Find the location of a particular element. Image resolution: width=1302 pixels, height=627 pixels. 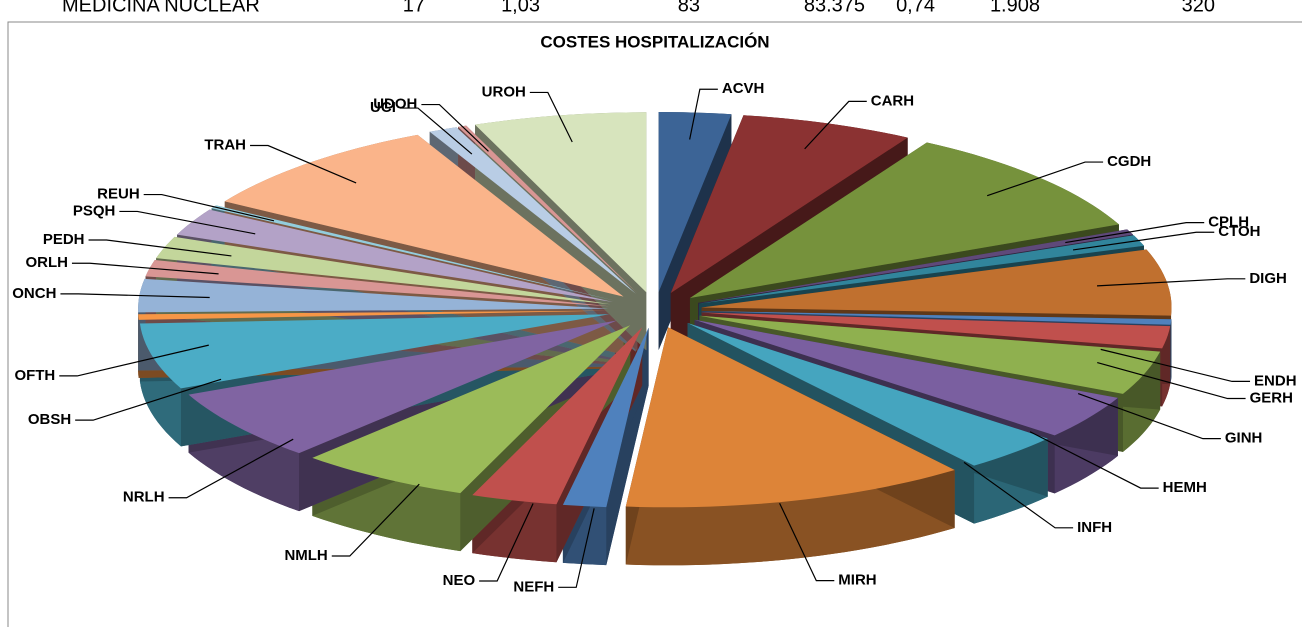

row-cell: 83 is located at coordinates (689, 8).